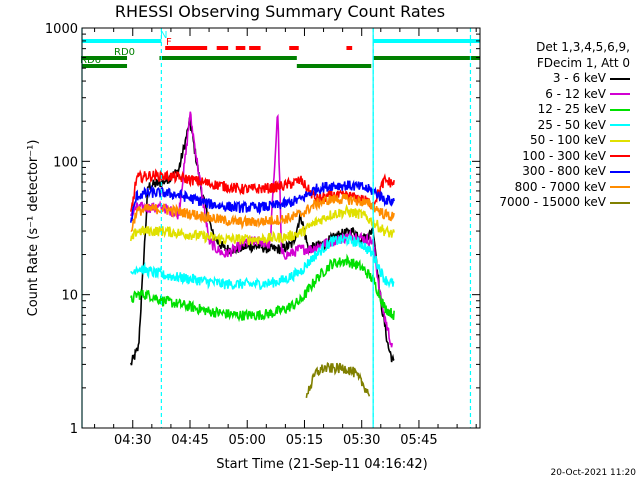 This screenshot has height=480, width=640. I want to click on x-axis-label: Start Time (21-Sep-11 04:16:42), so click(321, 464).